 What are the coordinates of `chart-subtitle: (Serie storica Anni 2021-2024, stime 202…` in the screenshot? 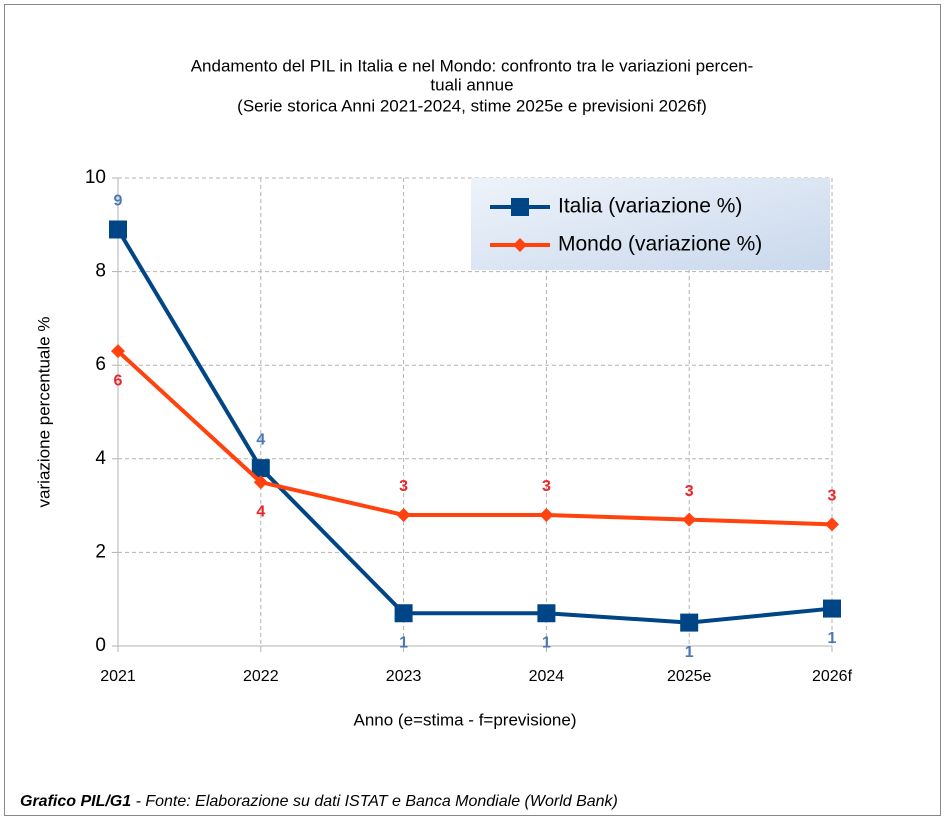 It's located at (472, 105).